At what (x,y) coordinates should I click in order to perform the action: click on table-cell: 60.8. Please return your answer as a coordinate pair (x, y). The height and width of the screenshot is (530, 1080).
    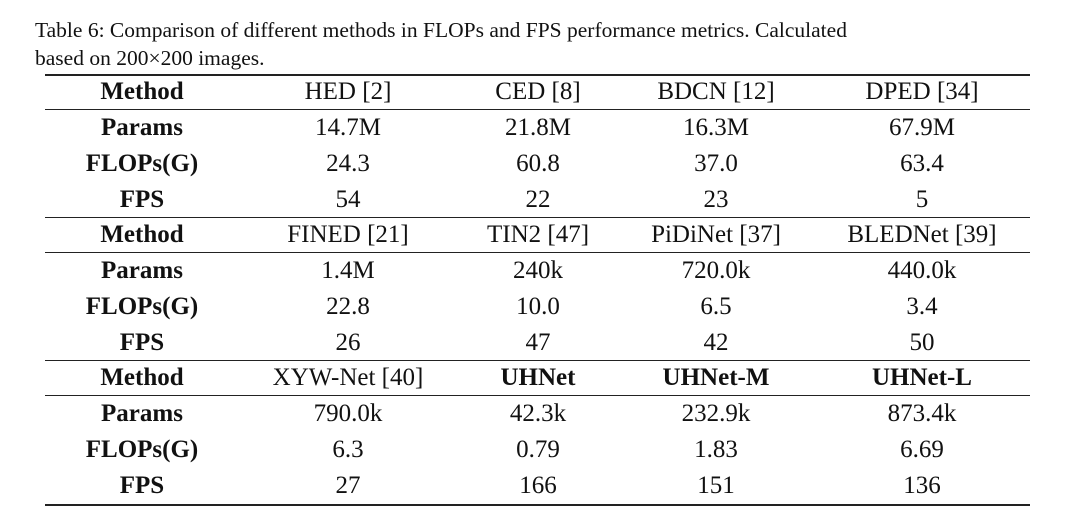
    Looking at the image, I should click on (538, 163).